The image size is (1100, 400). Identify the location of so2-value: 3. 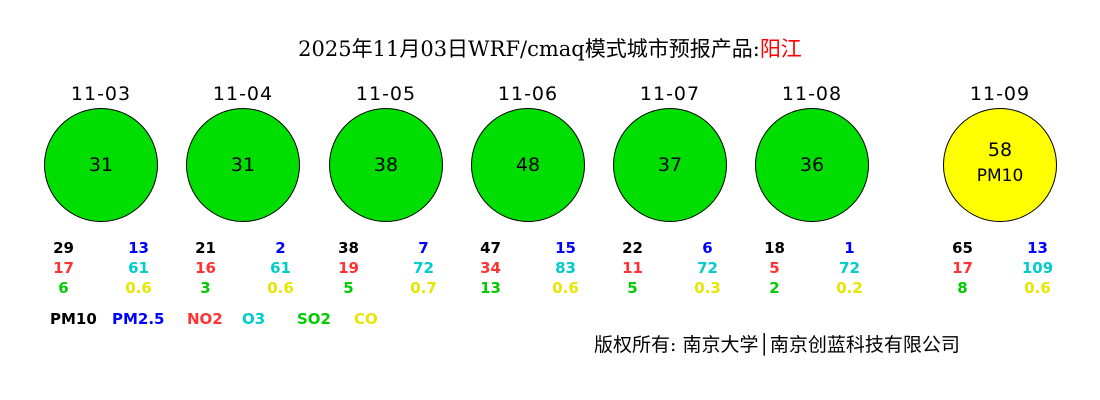
(205, 288).